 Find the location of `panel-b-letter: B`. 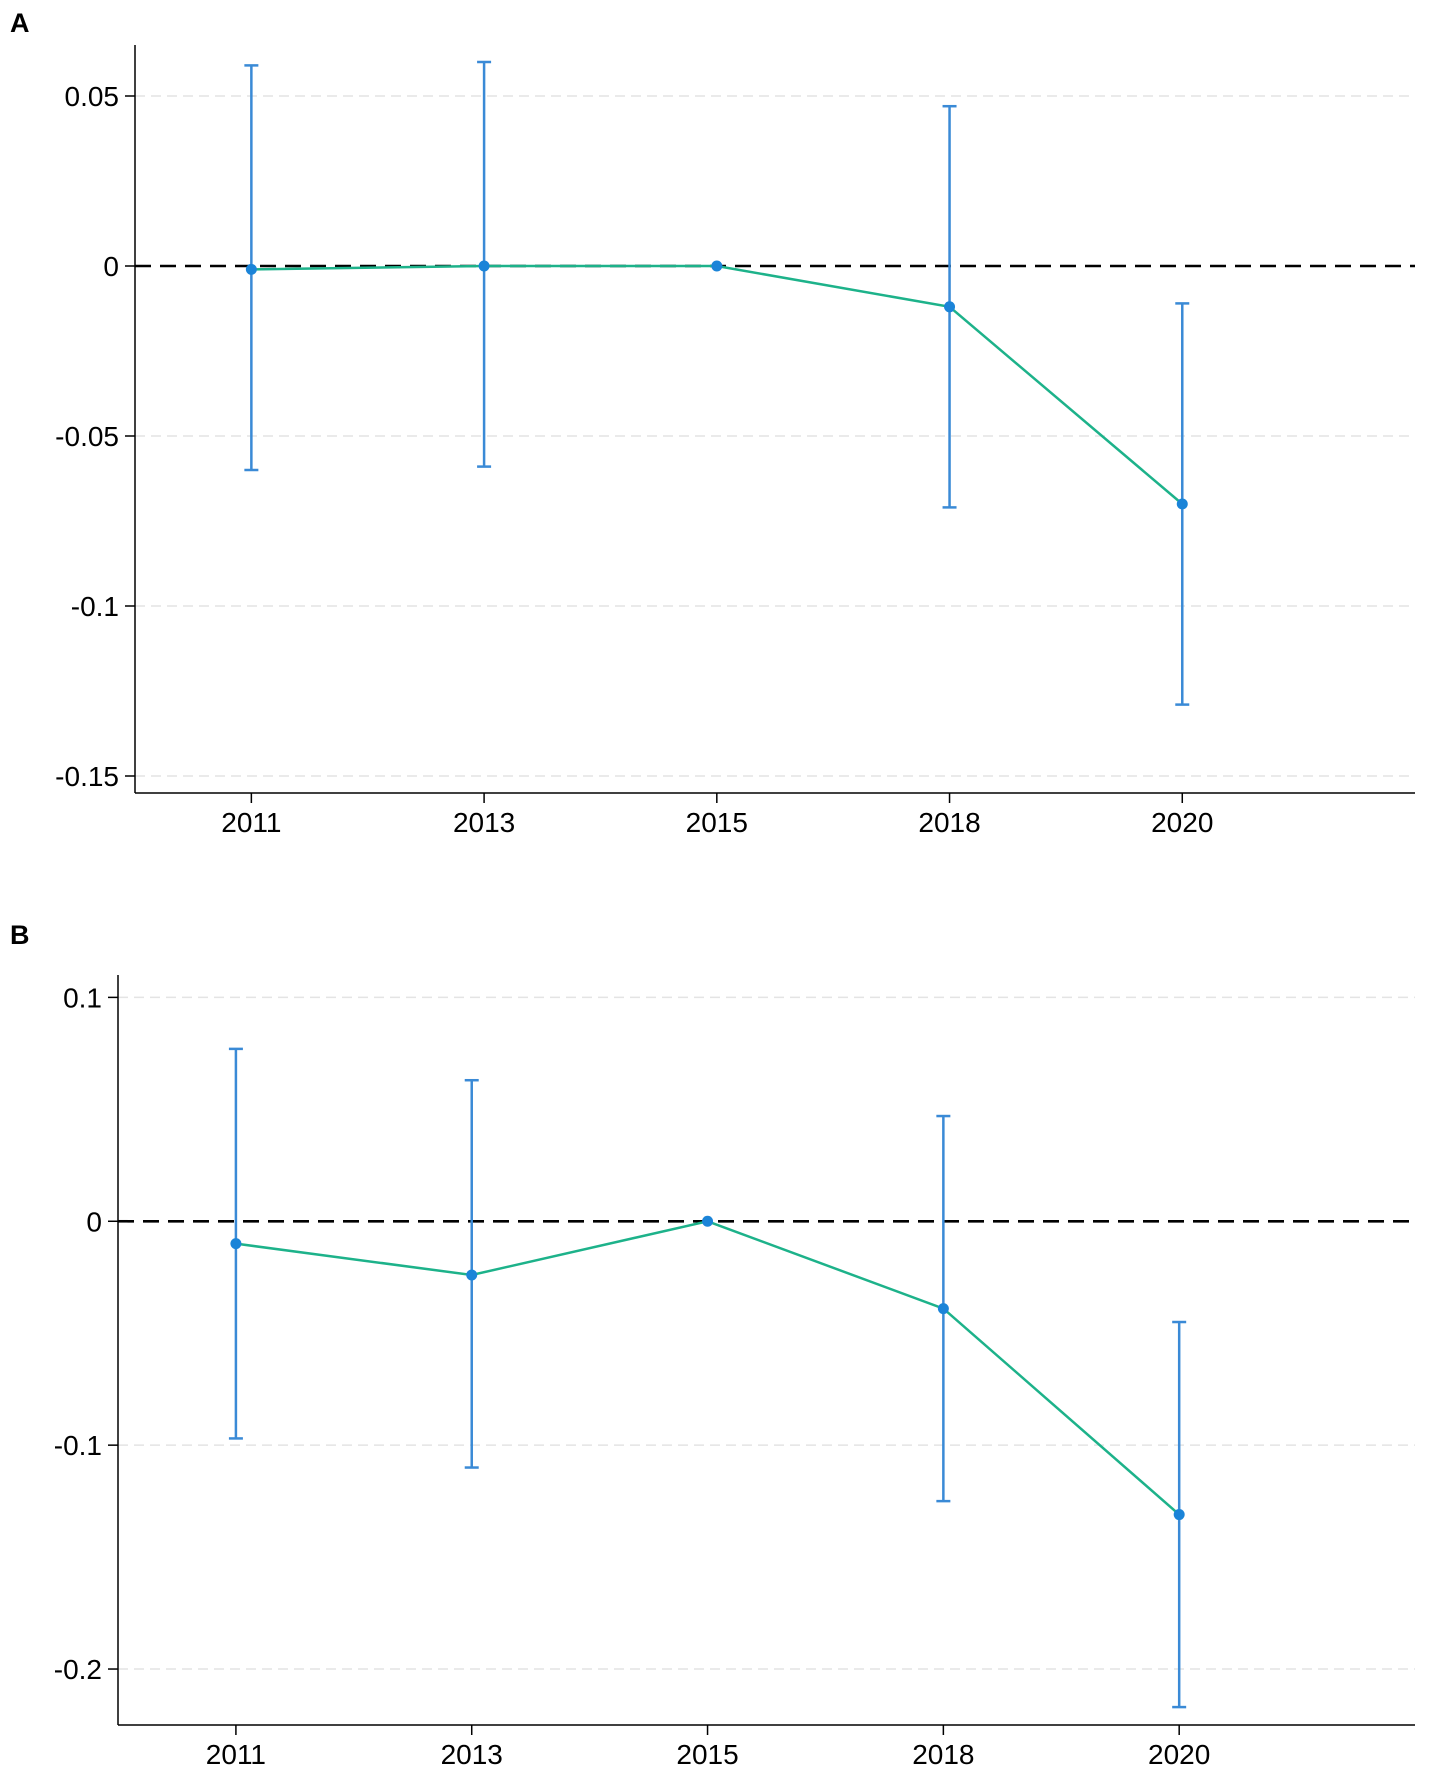

panel-b-letter: B is located at coordinates (20, 935).